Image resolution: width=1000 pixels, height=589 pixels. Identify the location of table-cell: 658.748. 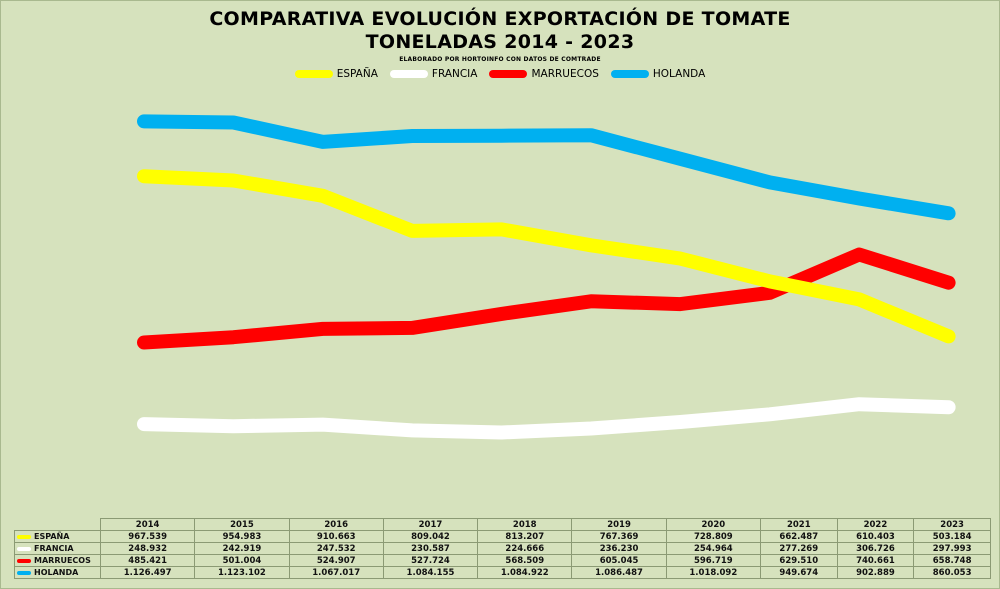
(952, 560).